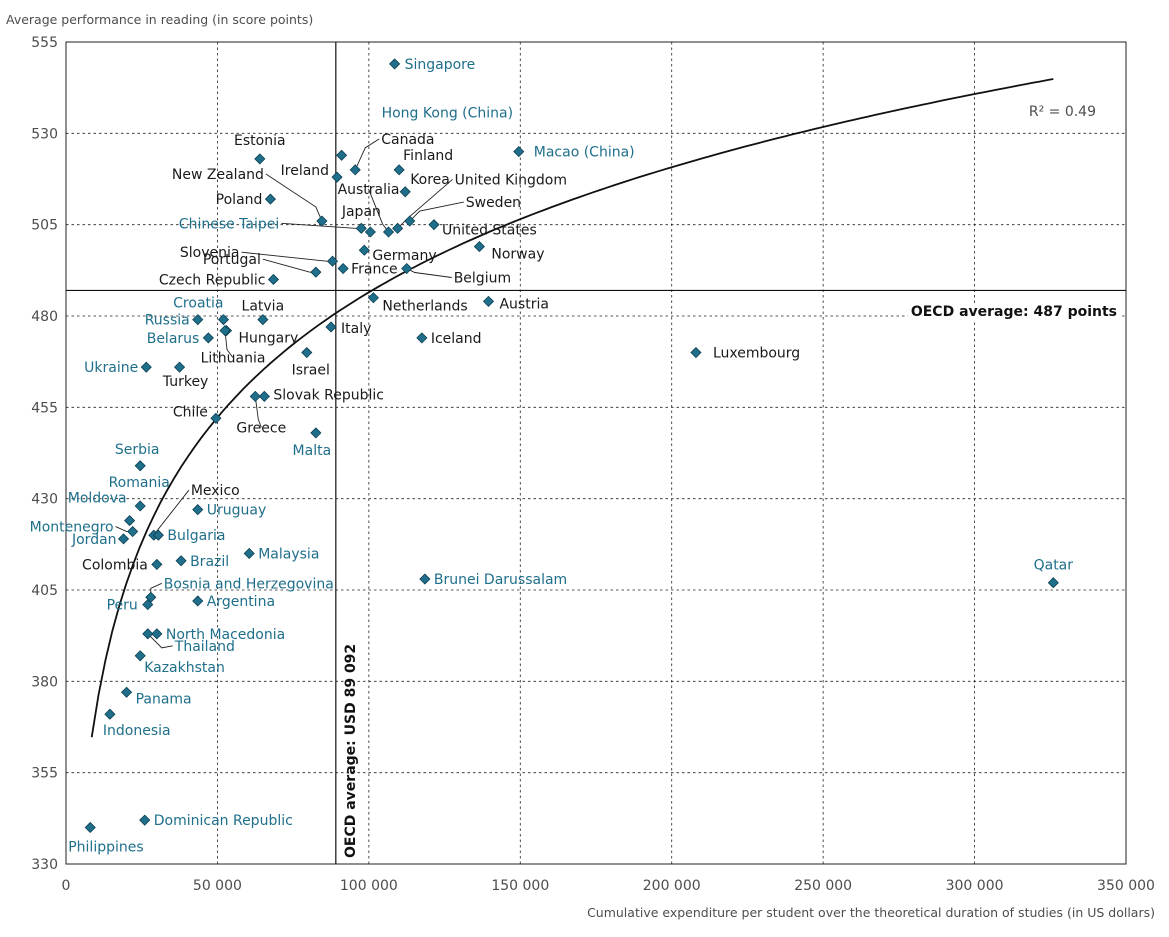 This screenshot has height=937, width=1169. What do you see at coordinates (373, 298) in the screenshot?
I see `point-netherlands` at bounding box center [373, 298].